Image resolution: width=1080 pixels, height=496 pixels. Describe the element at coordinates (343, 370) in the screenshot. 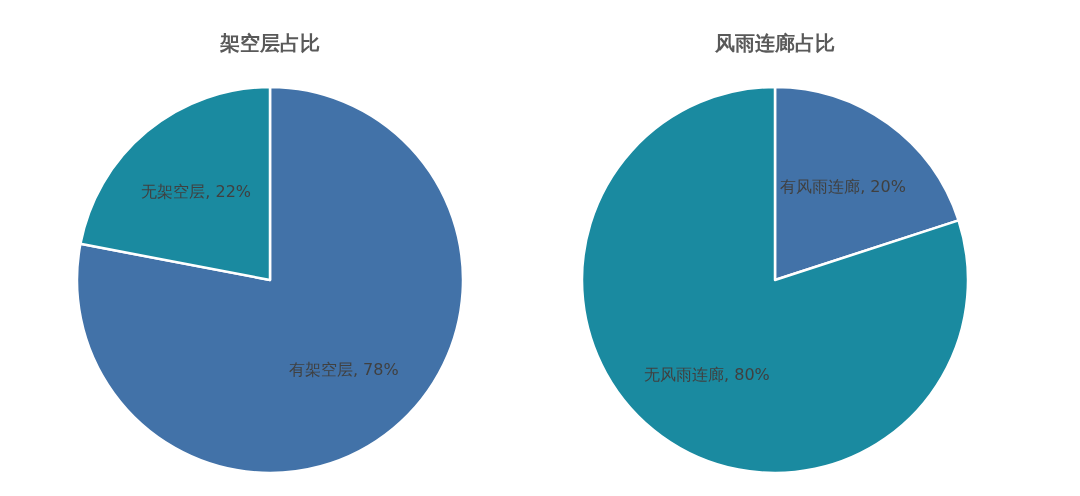

I see `slice-label: 有架空层, 78%` at that location.